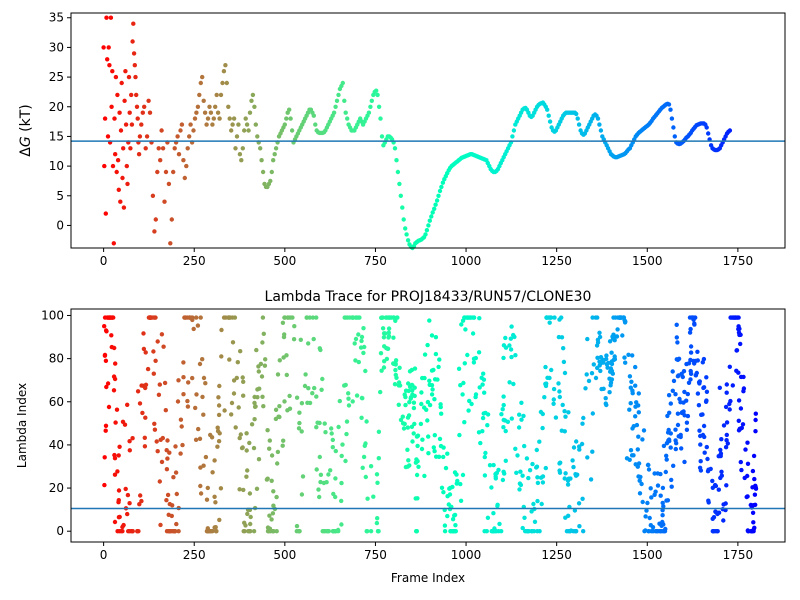  Describe the element at coordinates (56, 107) in the screenshot. I see `delta-g-y-tick-label: 20` at that location.